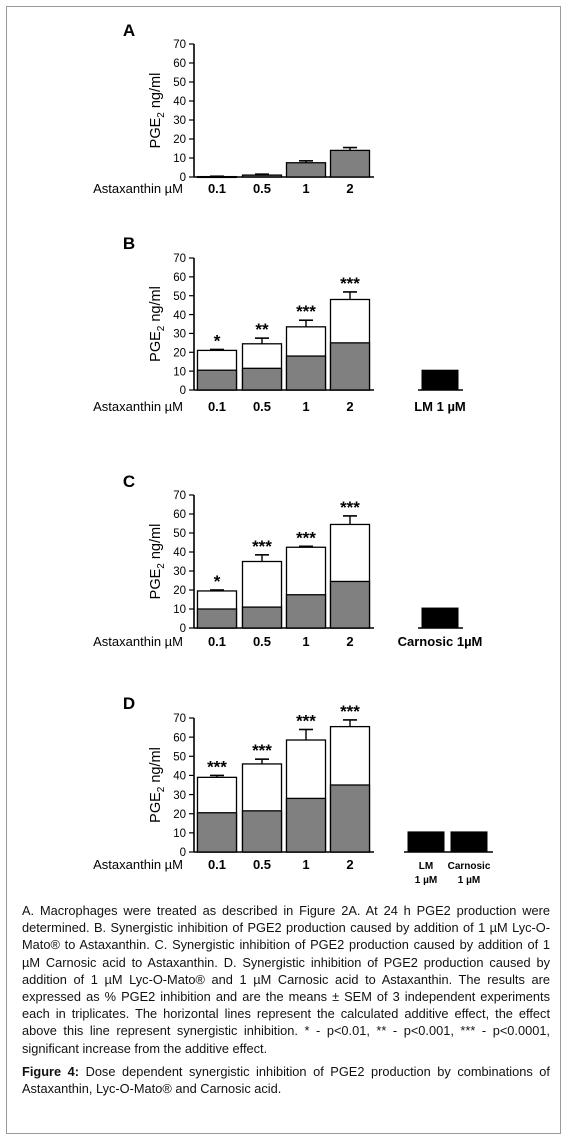 This screenshot has width=569, height=1142. I want to click on panel-d-ylabel-main: PGE, so click(156, 807).